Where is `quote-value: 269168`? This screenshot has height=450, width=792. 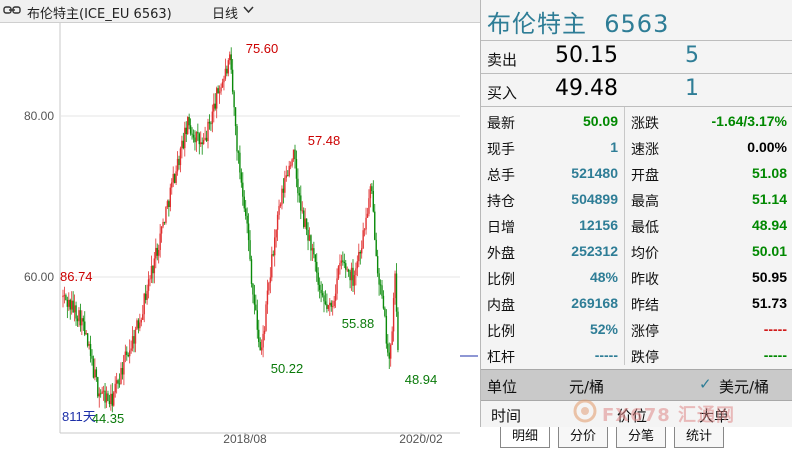 quote-value: 269168 is located at coordinates (594, 303).